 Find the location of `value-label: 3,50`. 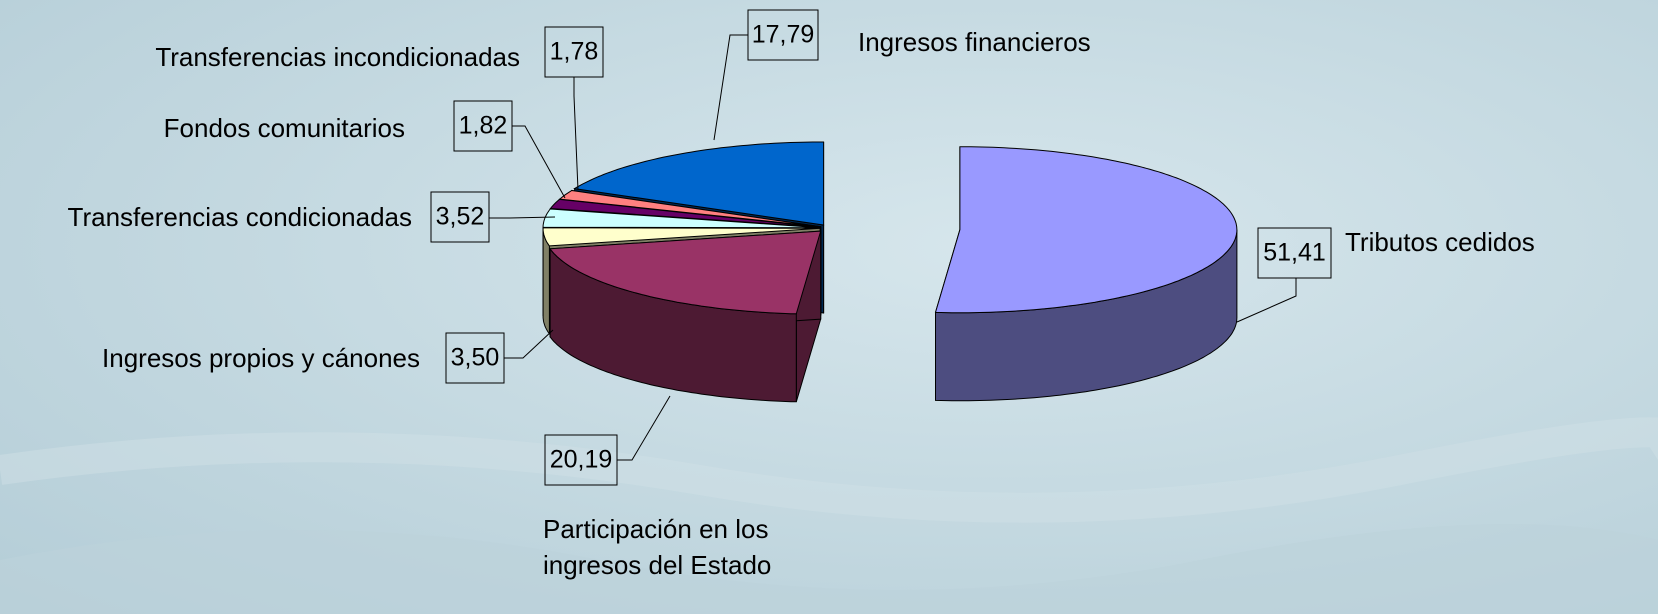

value-label: 3,50 is located at coordinates (475, 358).